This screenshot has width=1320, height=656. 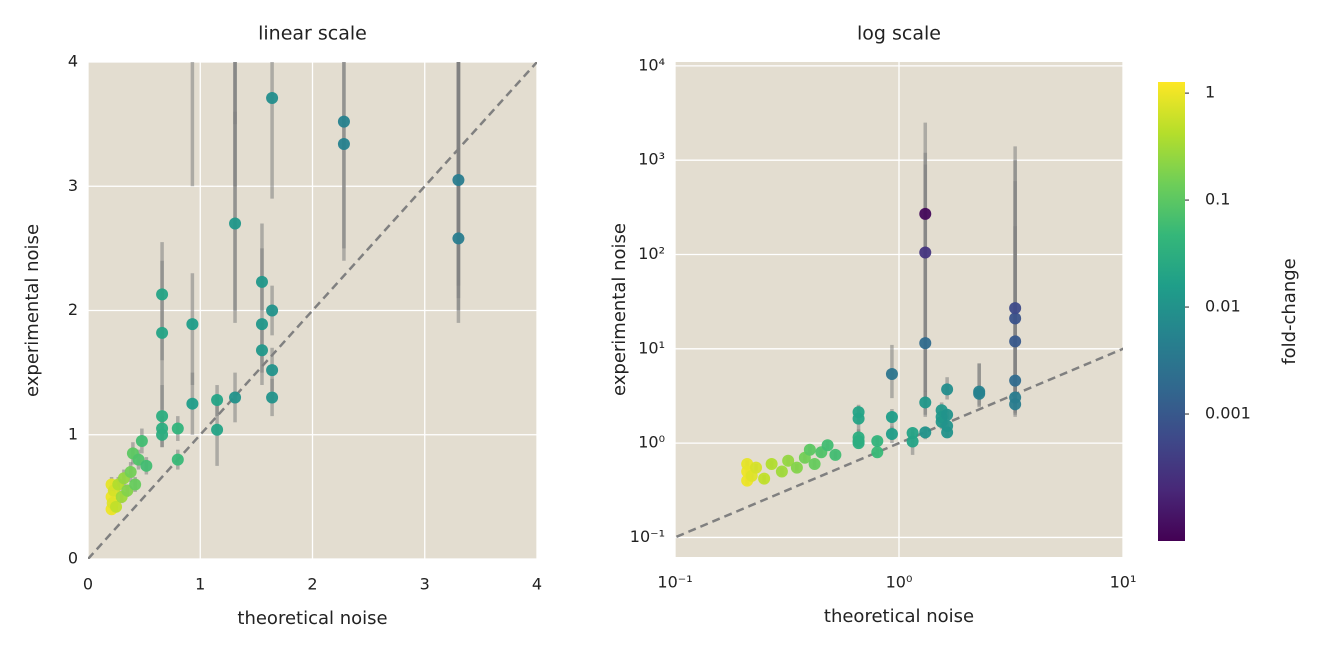 I want to click on y-tick-label: 10⁻¹, so click(x=647, y=536).